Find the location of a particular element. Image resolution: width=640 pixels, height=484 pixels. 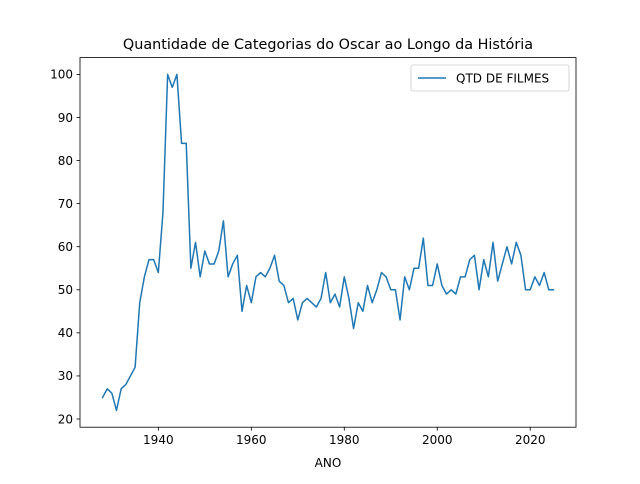

x-tick-label: 1960 is located at coordinates (251, 440).